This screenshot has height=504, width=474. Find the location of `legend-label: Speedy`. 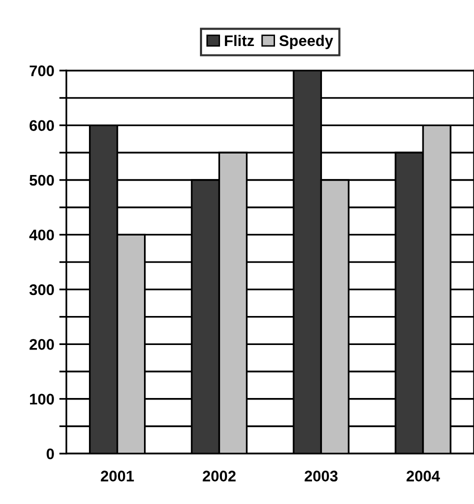

legend-label: Speedy is located at coordinates (306, 42).